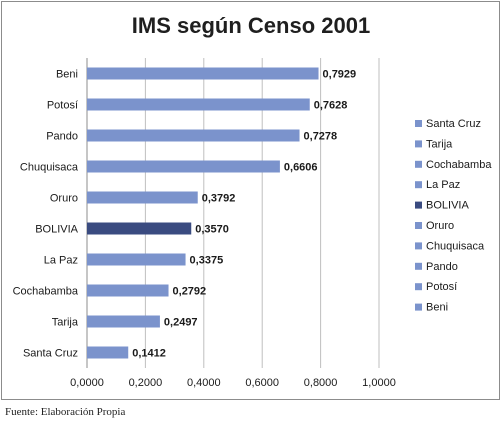 The image size is (502, 428). What do you see at coordinates (50, 354) in the screenshot?
I see `category-label: Santa Cruz` at bounding box center [50, 354].